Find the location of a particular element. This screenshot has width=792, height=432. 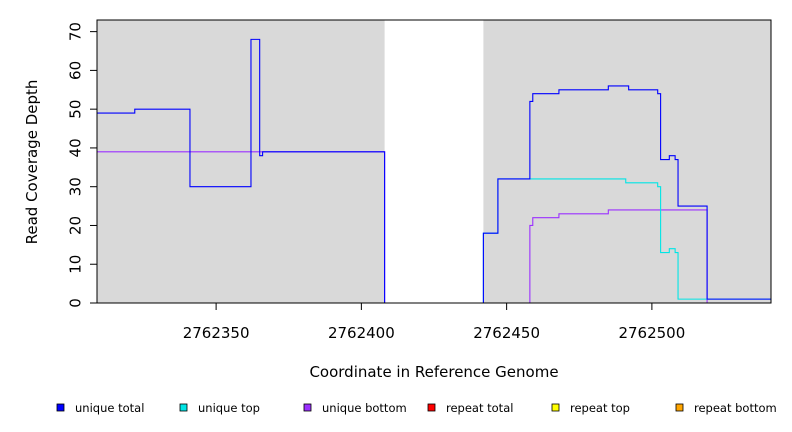

y-tick-label: 40 is located at coordinates (75, 147).